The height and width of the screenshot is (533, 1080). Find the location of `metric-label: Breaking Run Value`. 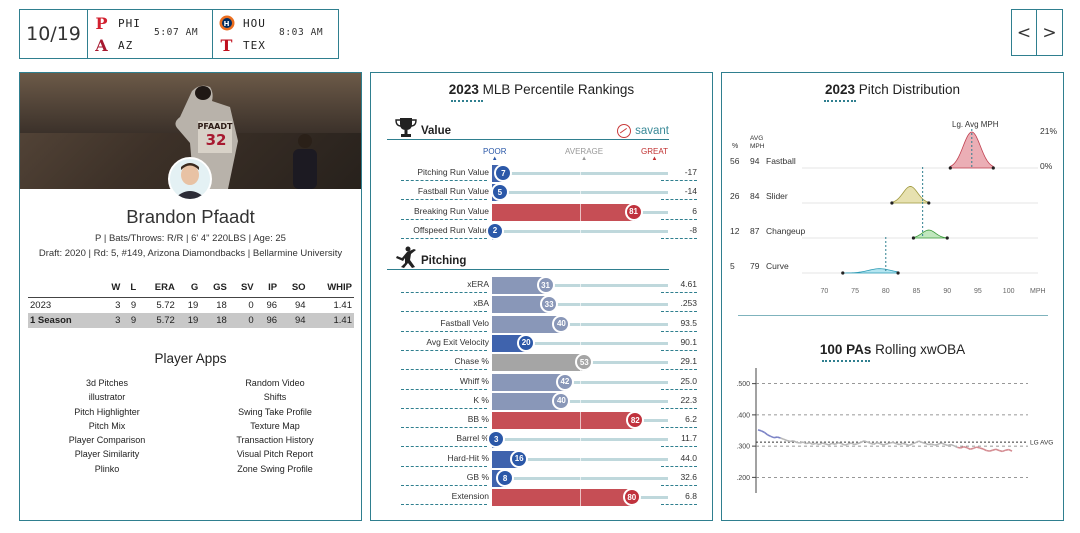

metric-label: Breaking Run Value is located at coordinates (434, 213).